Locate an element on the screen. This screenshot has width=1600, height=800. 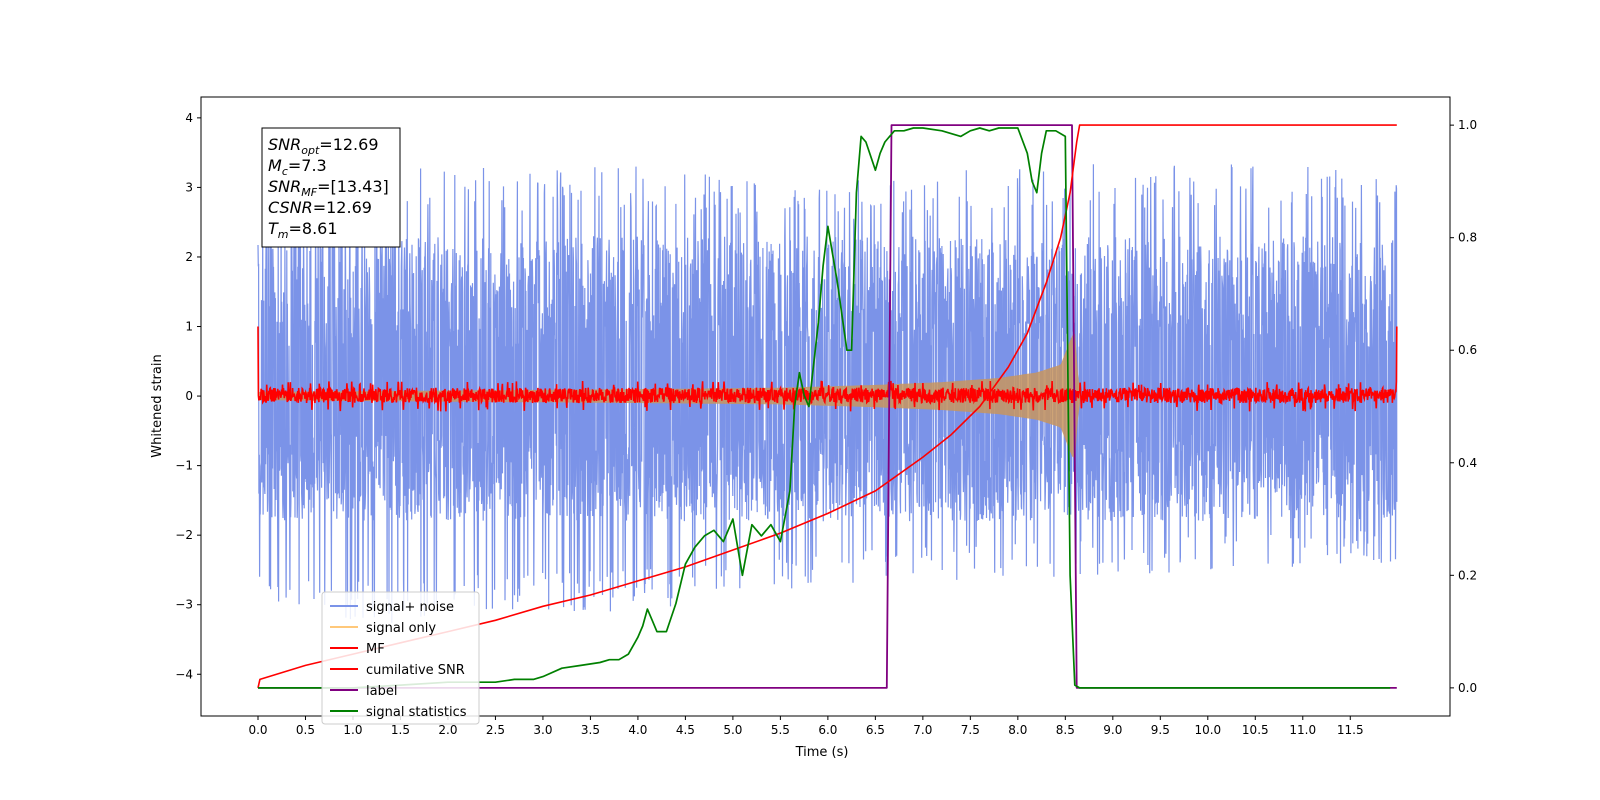
legend-item-signal-noise-text: signal+ noise is located at coordinates (410, 607).